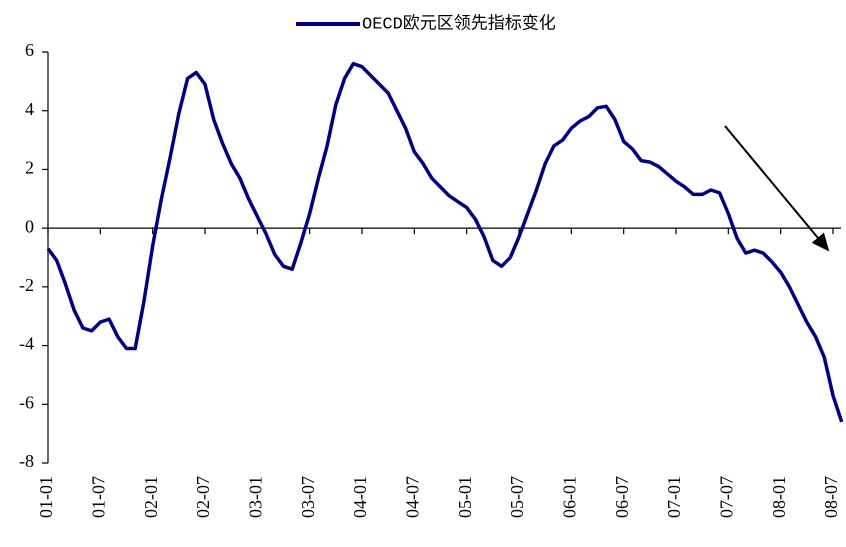  Describe the element at coordinates (29, 168) in the screenshot. I see `y-tick-label: 2` at that location.